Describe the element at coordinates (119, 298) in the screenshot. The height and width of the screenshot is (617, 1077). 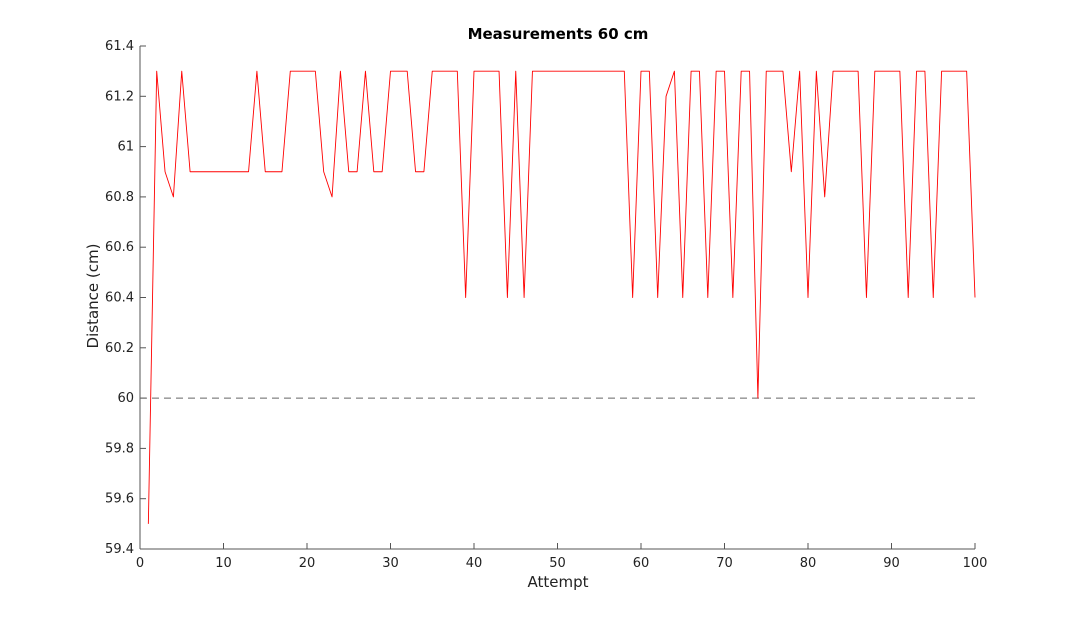
I see `y-tick-label: 60.4` at that location.